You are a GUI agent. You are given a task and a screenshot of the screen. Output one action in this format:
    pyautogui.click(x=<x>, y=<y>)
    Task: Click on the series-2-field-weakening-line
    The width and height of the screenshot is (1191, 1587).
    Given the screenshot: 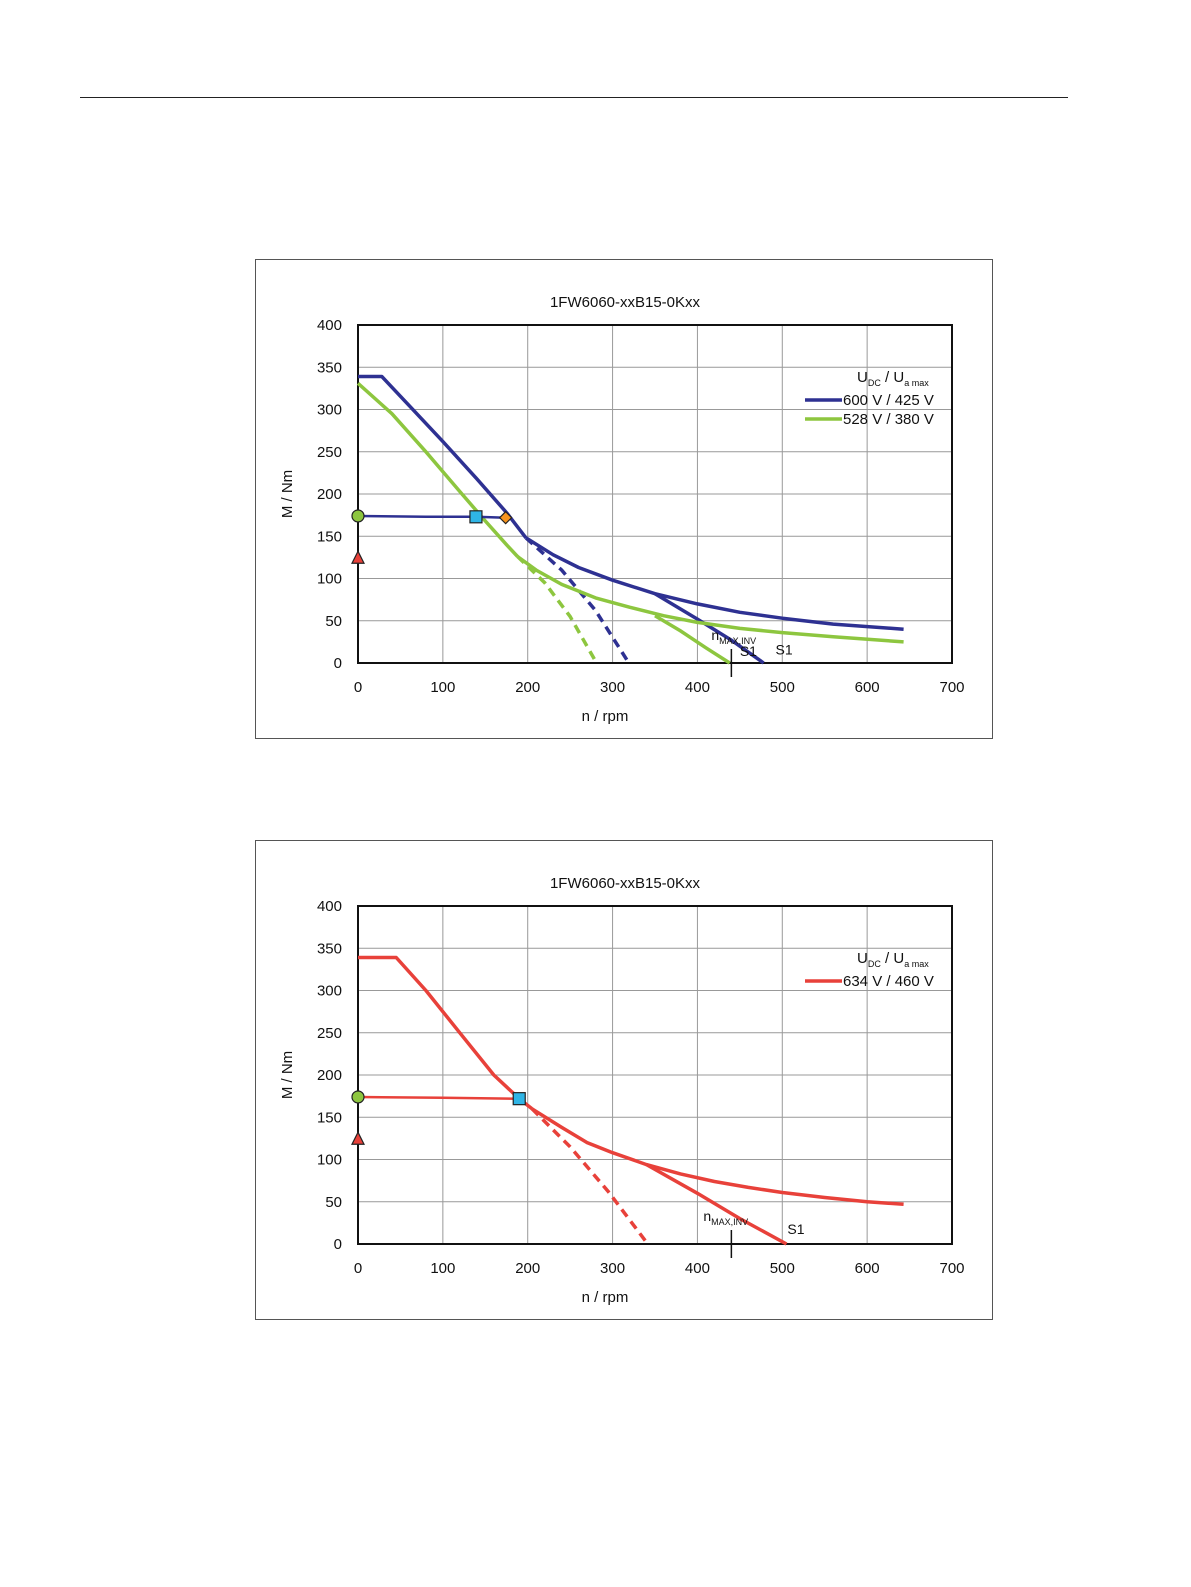 What is the action you would take?
    pyautogui.click(x=710, y=599)
    